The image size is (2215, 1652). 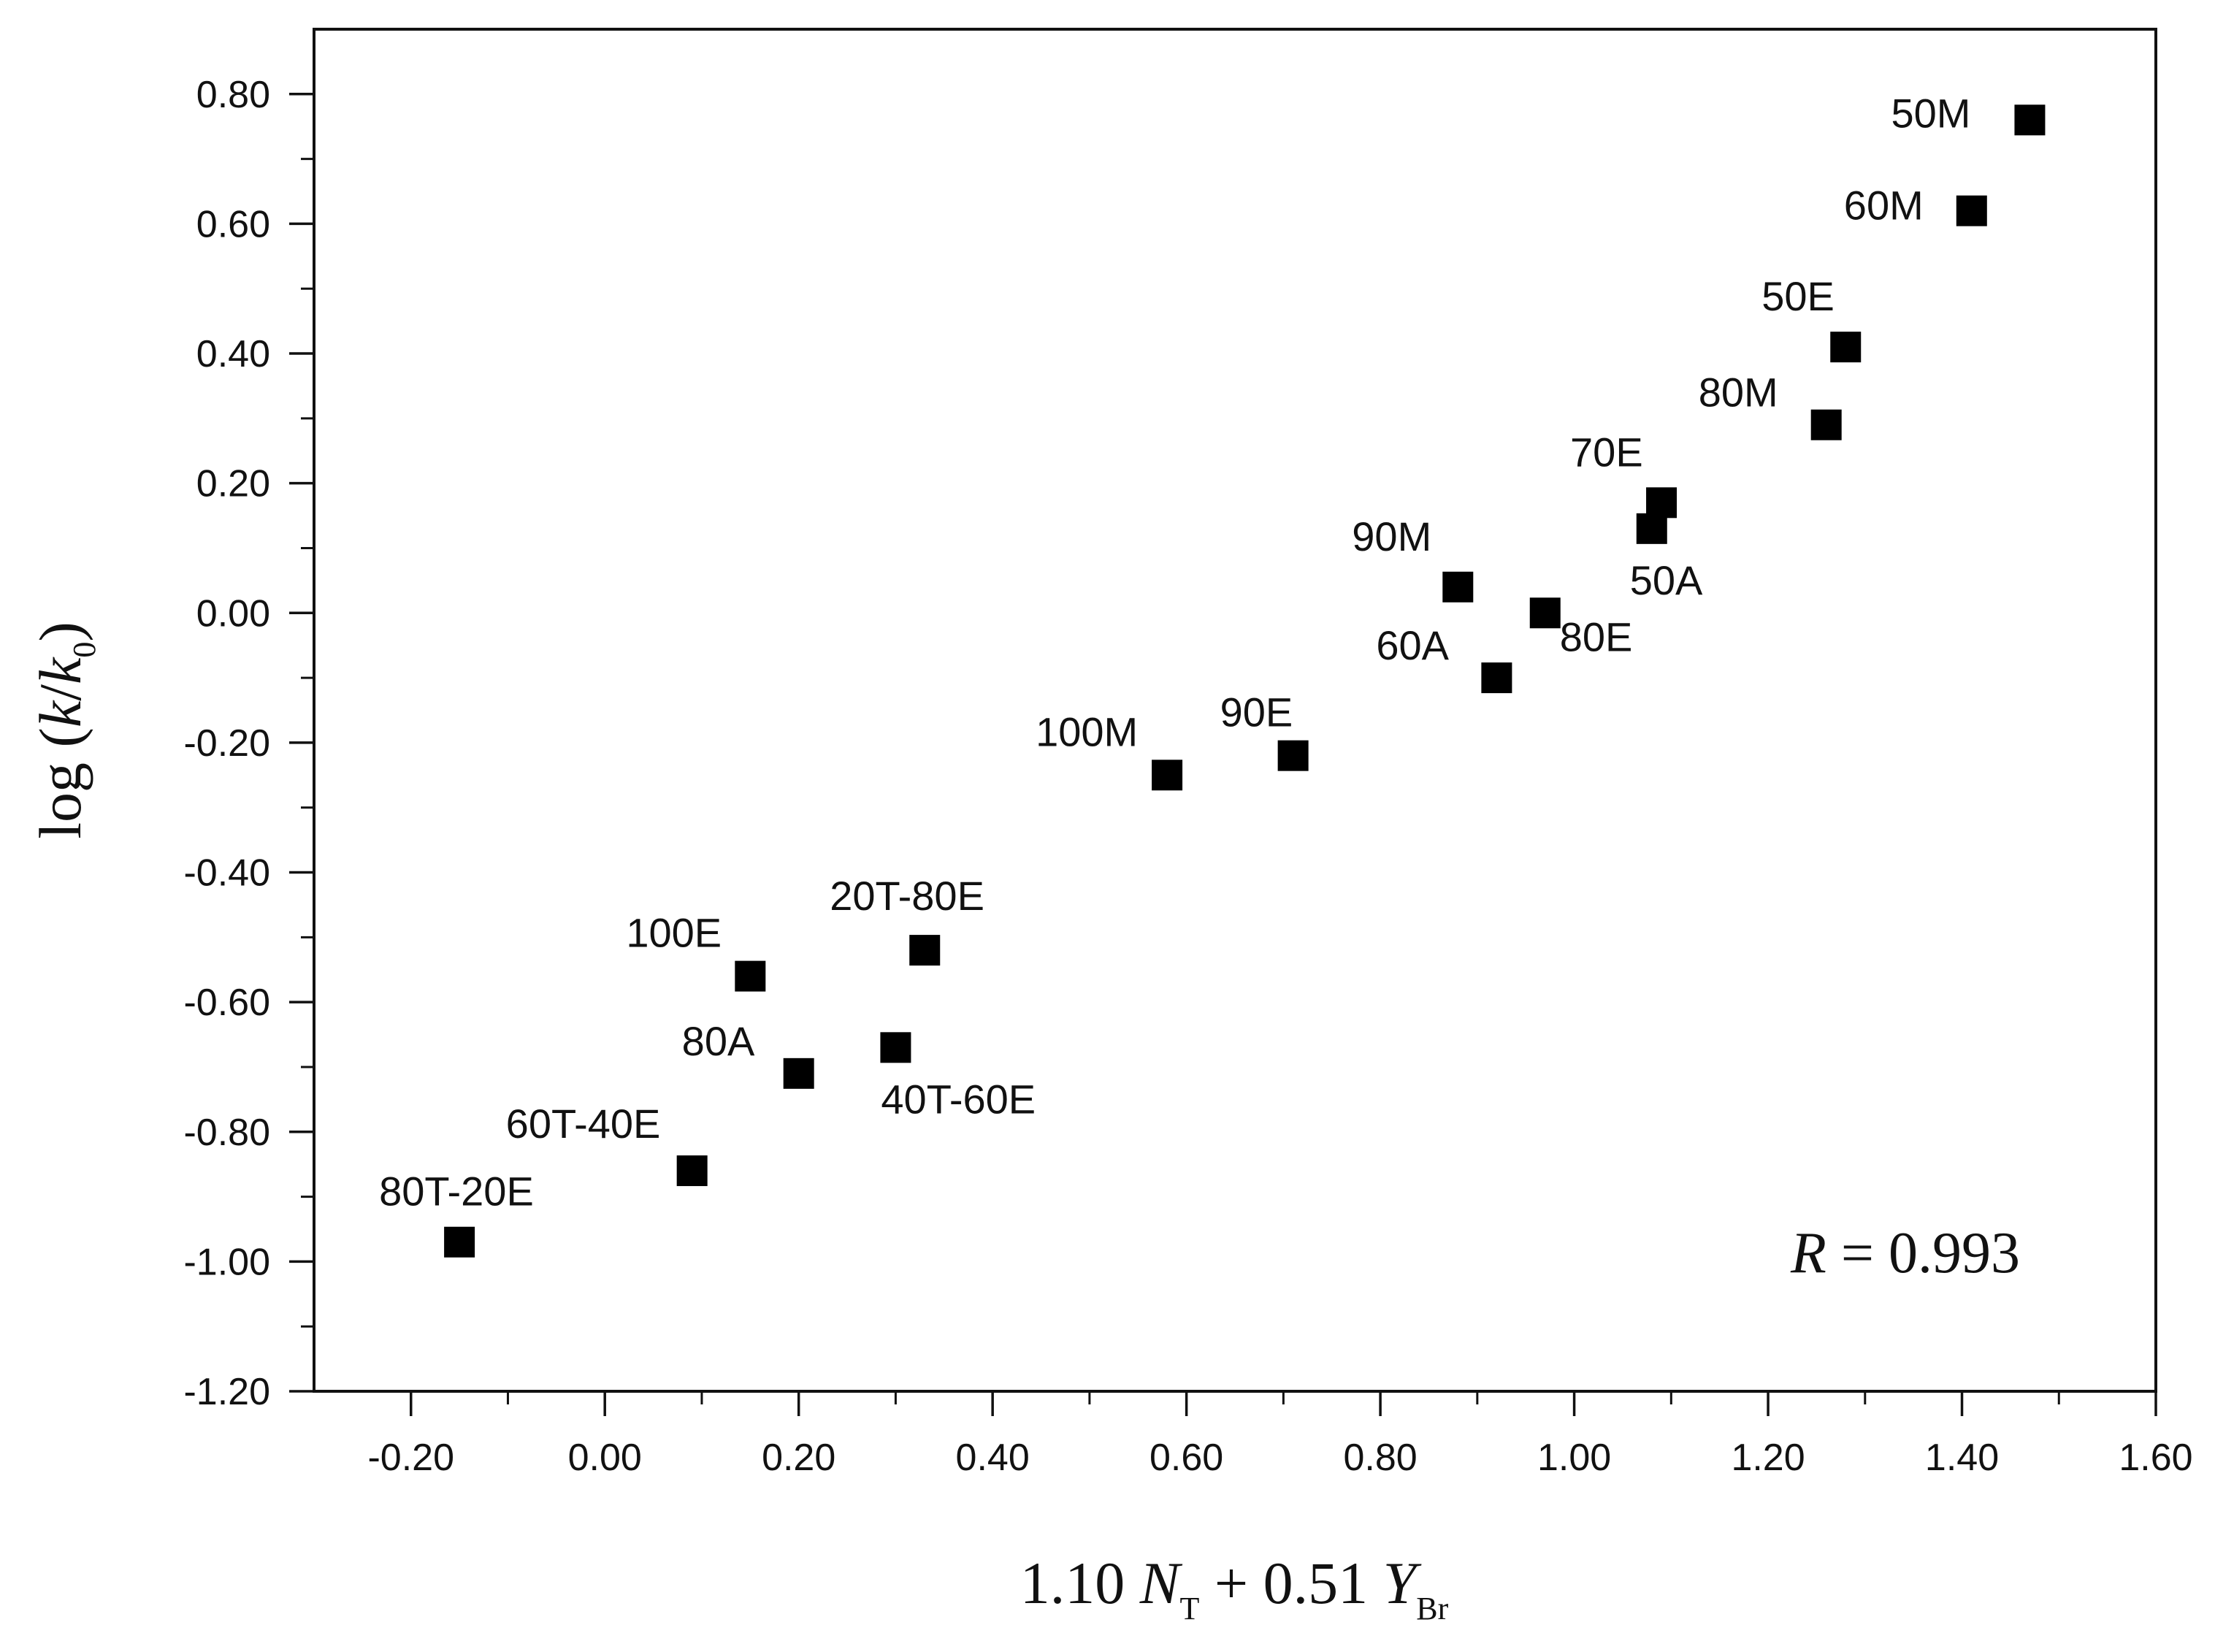 I want to click on data-point-label: 100M, so click(x=1087, y=731).